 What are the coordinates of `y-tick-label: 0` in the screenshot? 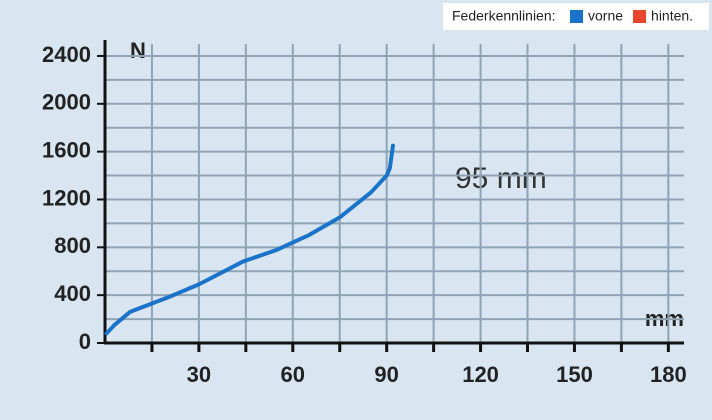 It's located at (85, 341).